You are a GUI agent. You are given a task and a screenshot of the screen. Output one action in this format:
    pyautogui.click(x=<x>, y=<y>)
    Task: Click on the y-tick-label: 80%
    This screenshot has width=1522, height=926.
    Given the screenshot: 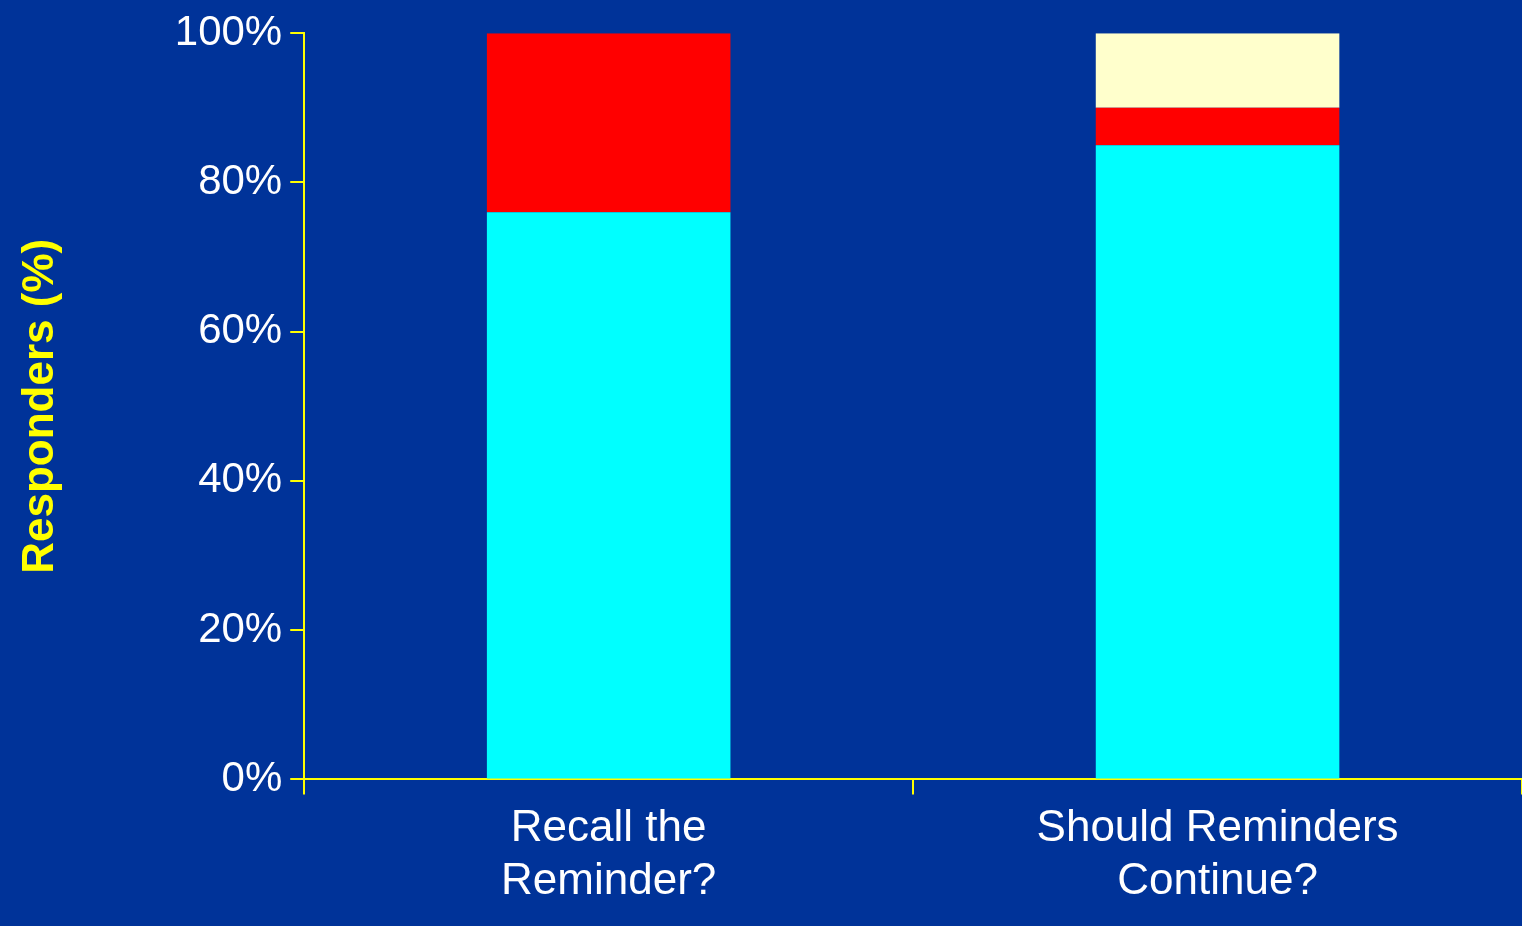 What is the action you would take?
    pyautogui.click(x=240, y=180)
    